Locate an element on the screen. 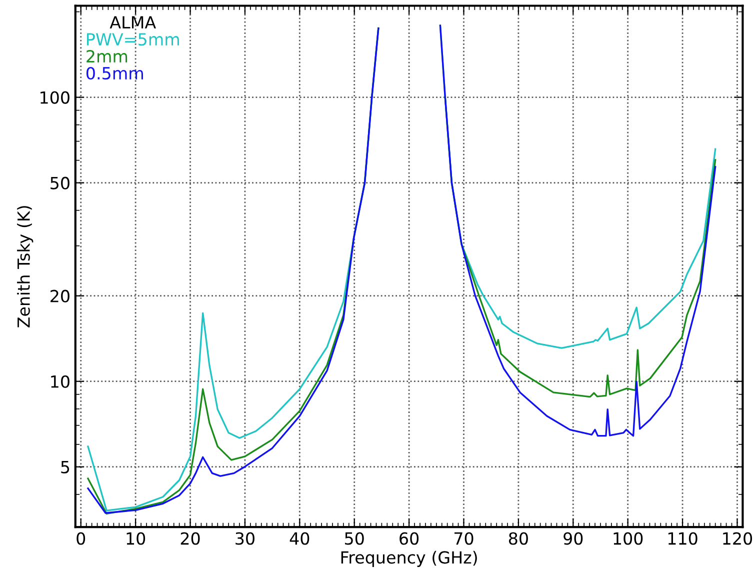  y-tick-label: 5 is located at coordinates (65, 467).